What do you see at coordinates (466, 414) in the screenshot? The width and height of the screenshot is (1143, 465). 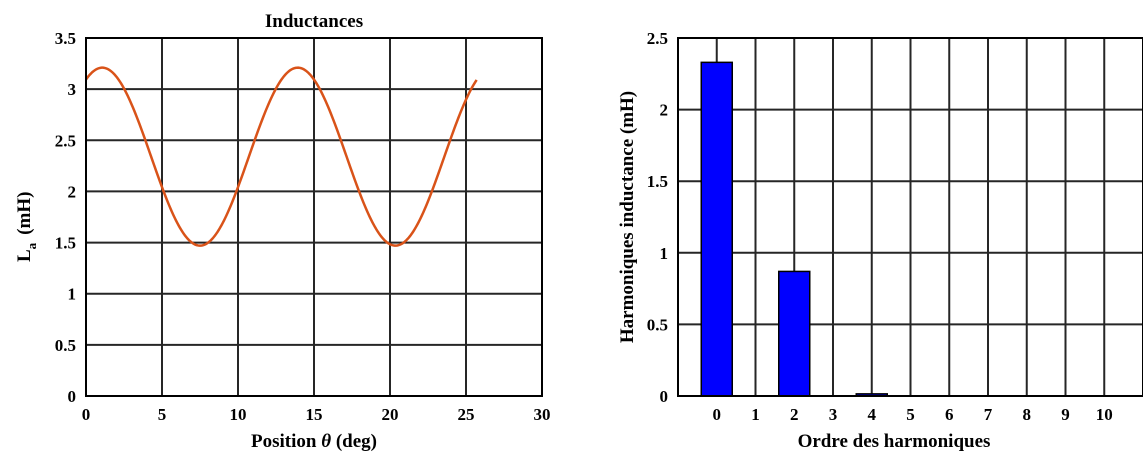 I see `x-tick-label: 25` at bounding box center [466, 414].